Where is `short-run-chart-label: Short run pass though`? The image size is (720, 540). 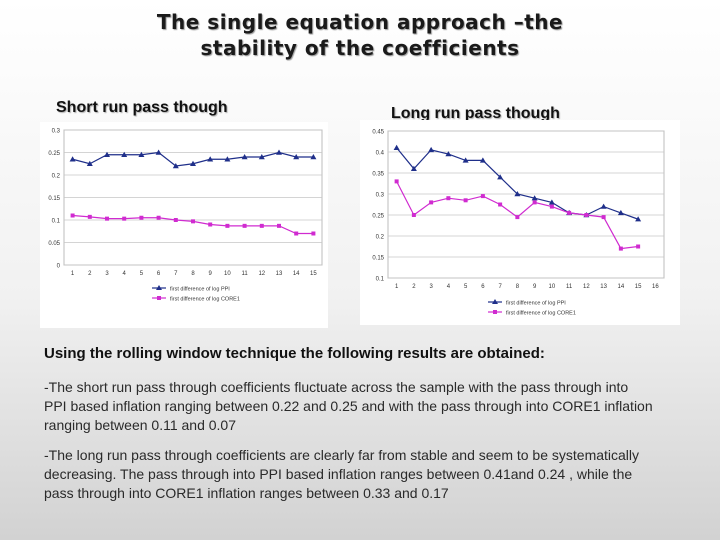 short-run-chart-label: Short run pass though is located at coordinates (142, 107).